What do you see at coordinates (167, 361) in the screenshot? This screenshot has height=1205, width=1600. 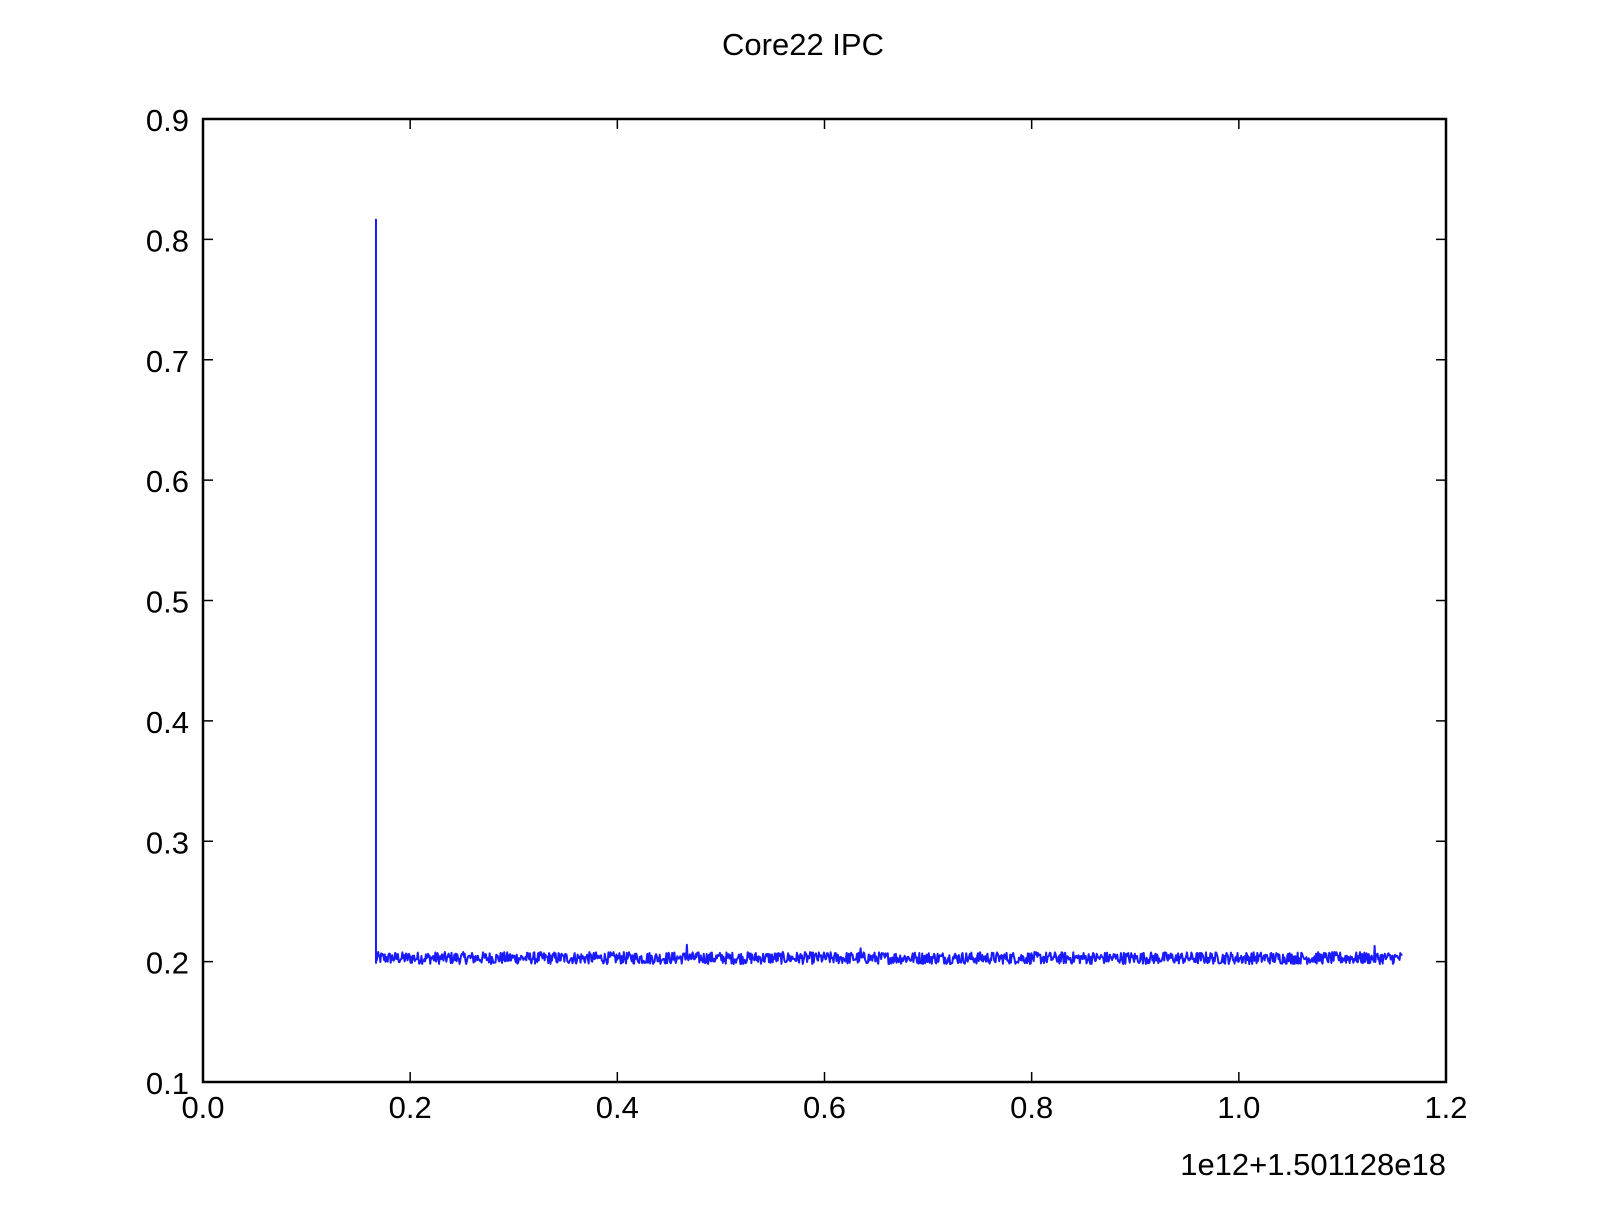 I see `y-tick-label-6: 0.7` at bounding box center [167, 361].